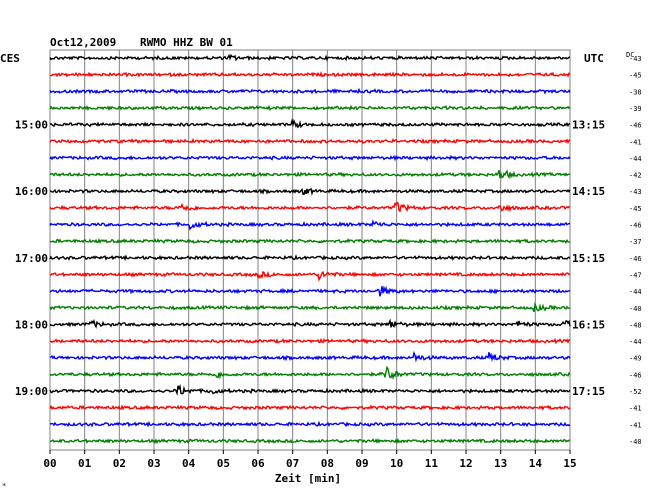  I want to click on x-tick-label: 00, so click(49, 463).